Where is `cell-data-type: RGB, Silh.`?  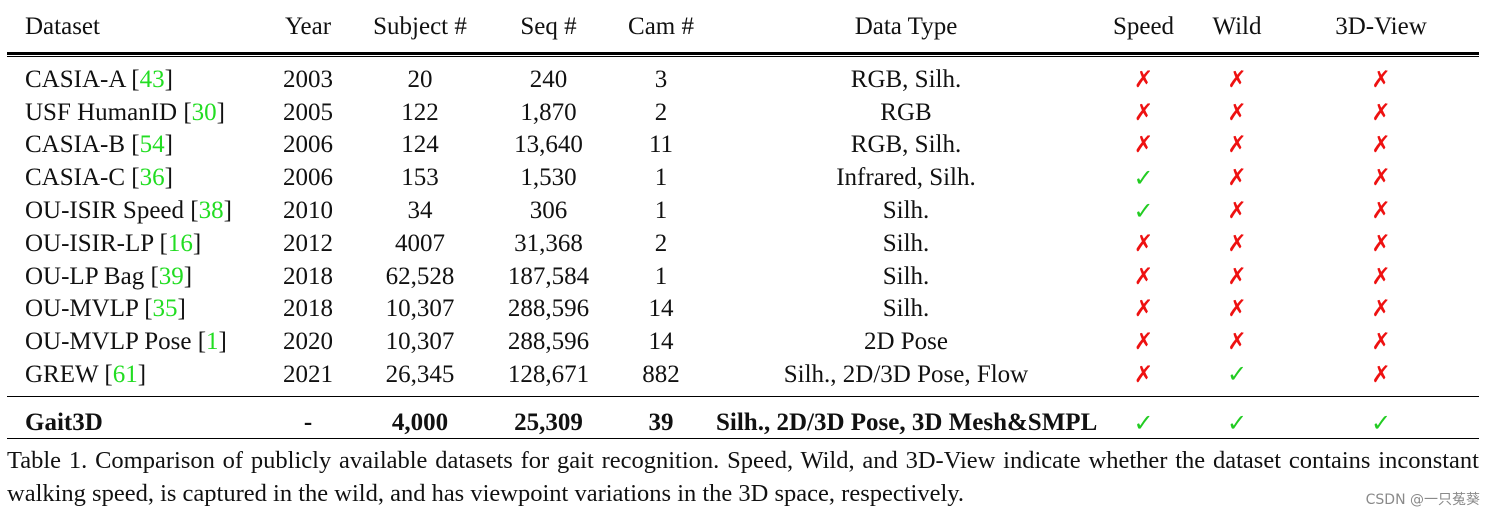
cell-data-type: RGB, Silh. is located at coordinates (906, 145).